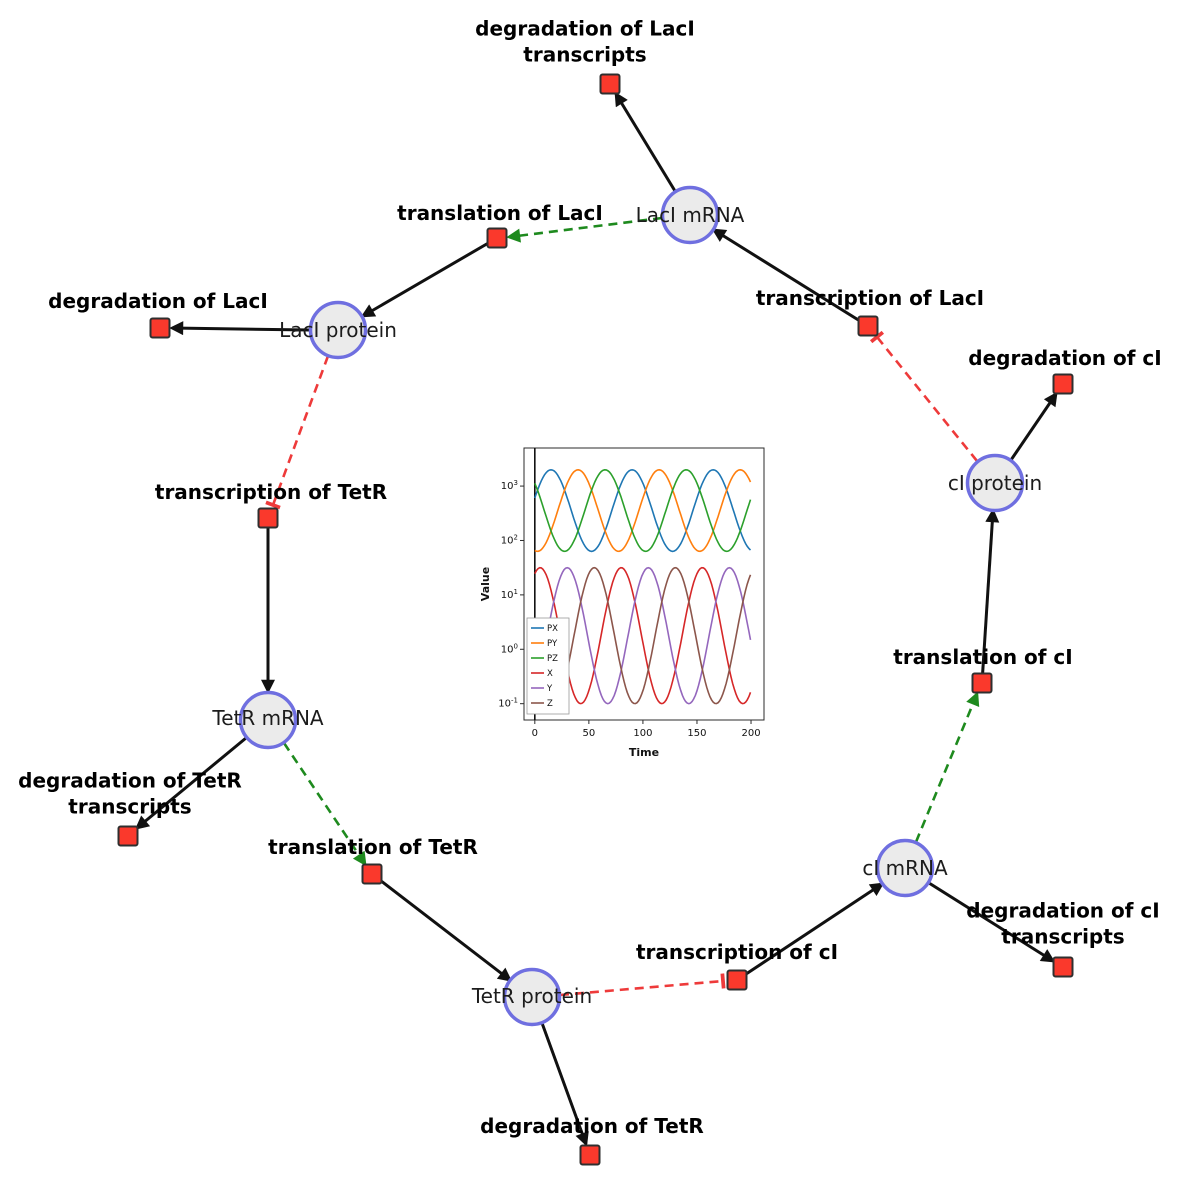  I want to click on label-translation-laci: translation of LacI, so click(500, 212).